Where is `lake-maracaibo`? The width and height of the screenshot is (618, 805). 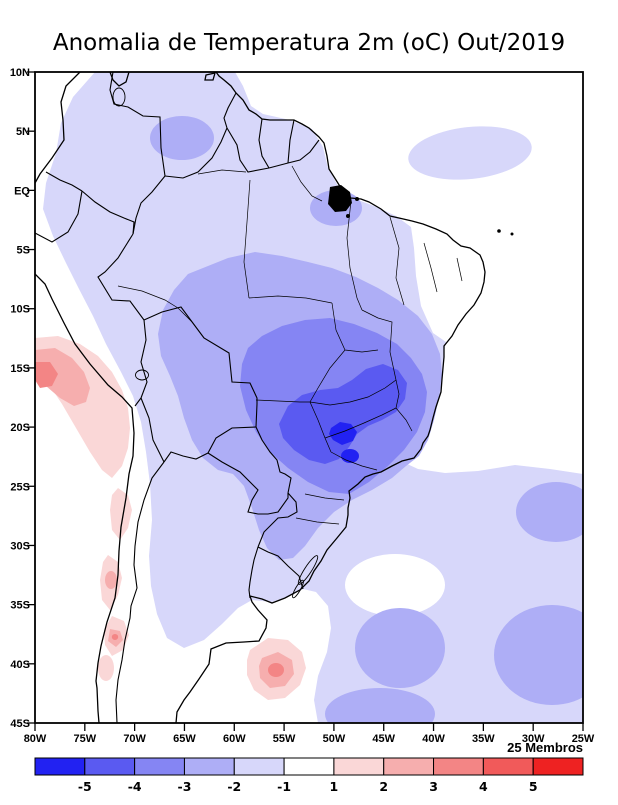 lake-maracaibo is located at coordinates (119, 97).